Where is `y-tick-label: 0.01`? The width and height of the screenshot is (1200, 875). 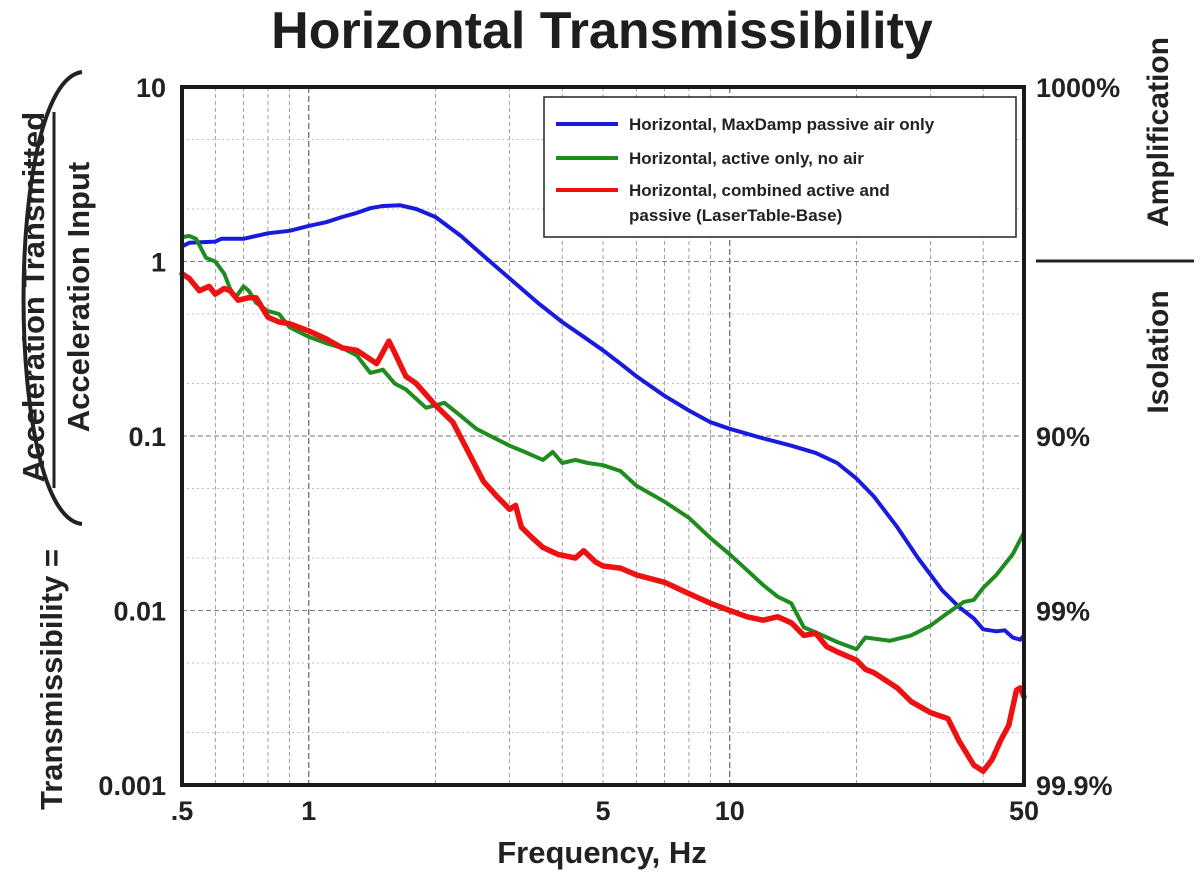 y-tick-label: 0.01 is located at coordinates (139, 612).